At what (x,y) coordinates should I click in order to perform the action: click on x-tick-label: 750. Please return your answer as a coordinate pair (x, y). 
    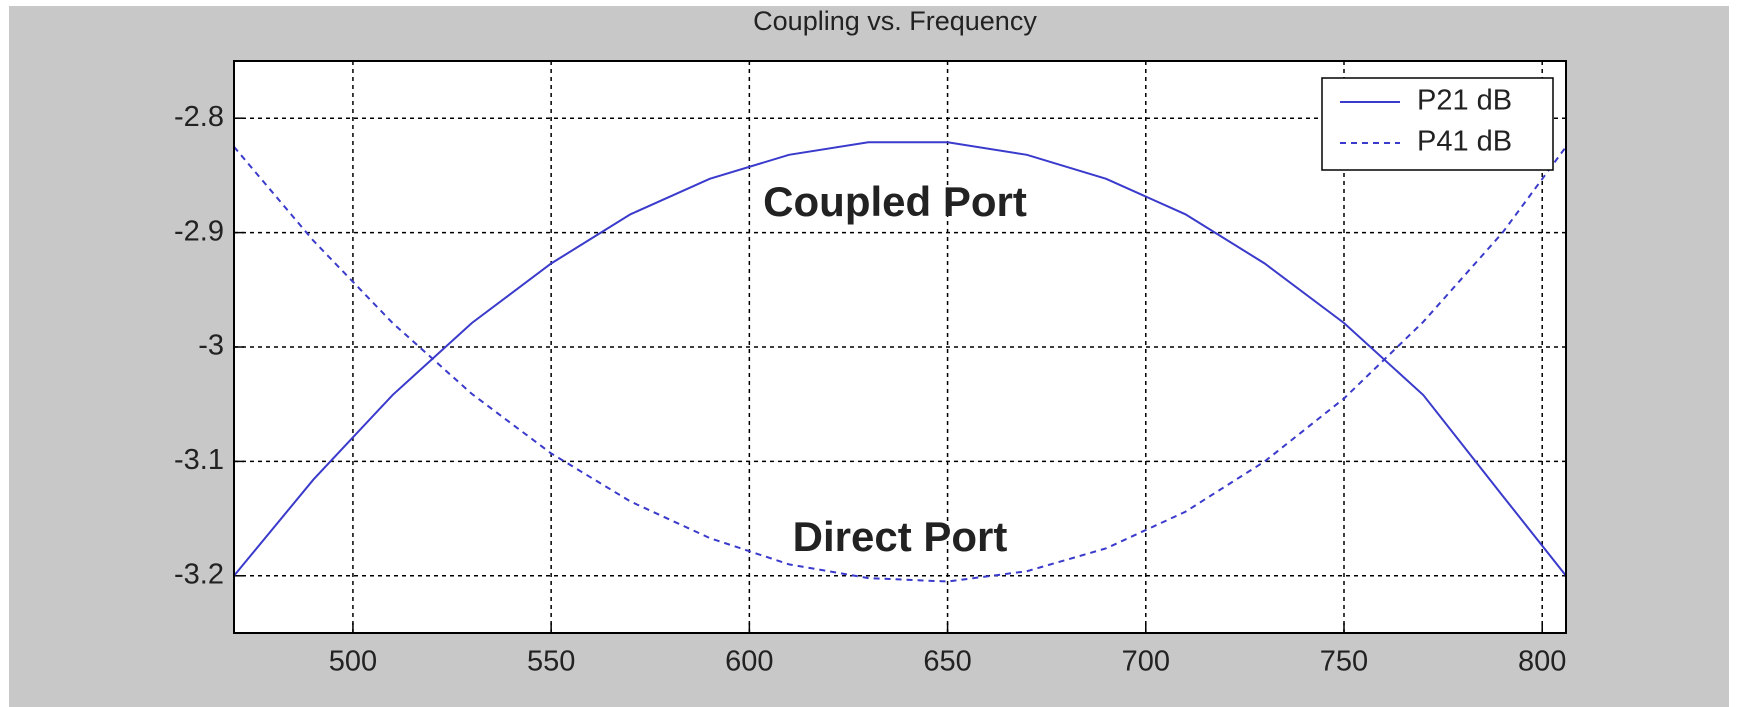
    Looking at the image, I should click on (1344, 662).